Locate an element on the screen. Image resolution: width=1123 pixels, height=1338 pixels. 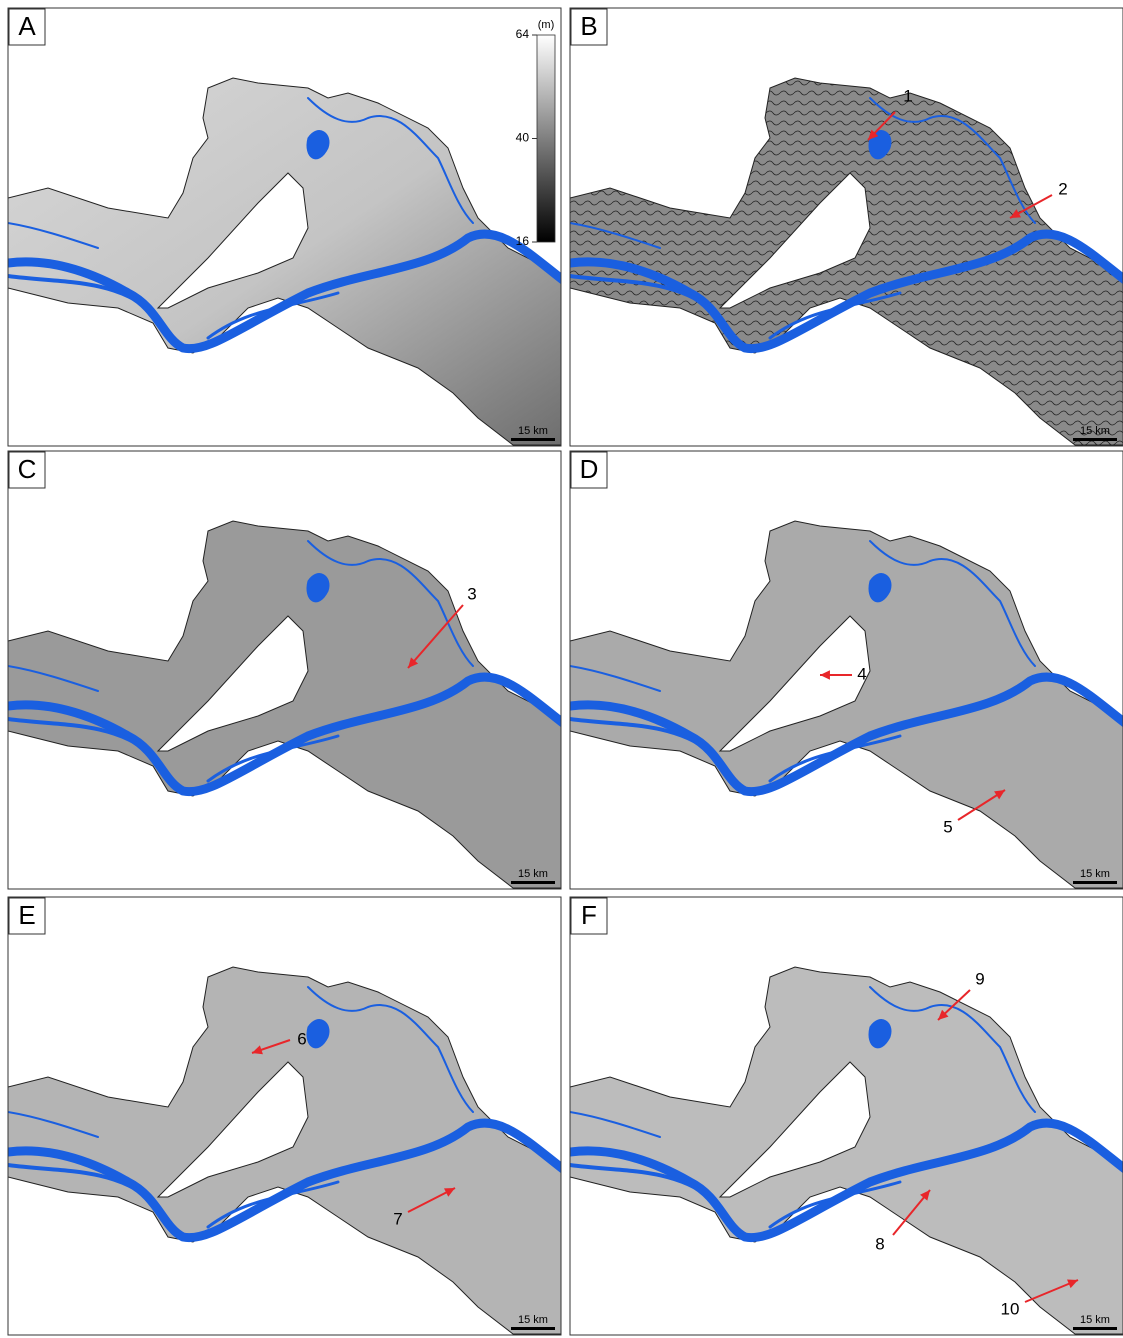
colorbar is located at coordinates (546, 138).